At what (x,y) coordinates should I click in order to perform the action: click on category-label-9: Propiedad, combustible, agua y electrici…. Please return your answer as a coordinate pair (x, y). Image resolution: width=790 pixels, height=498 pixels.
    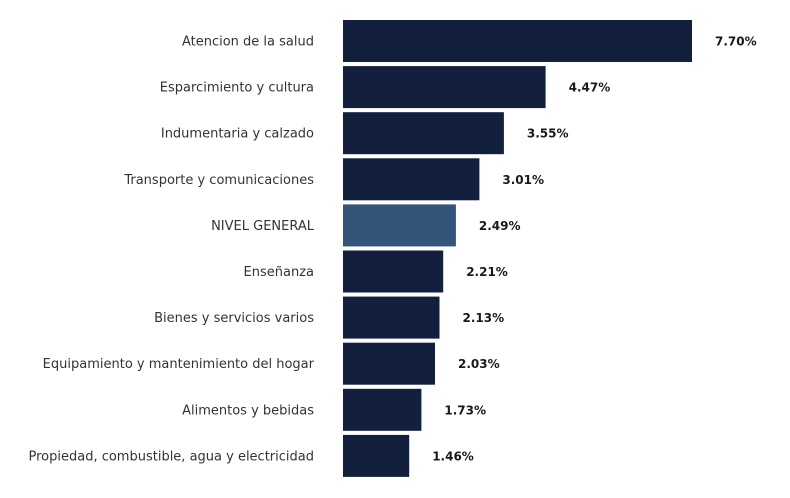
    Looking at the image, I should click on (171, 456).